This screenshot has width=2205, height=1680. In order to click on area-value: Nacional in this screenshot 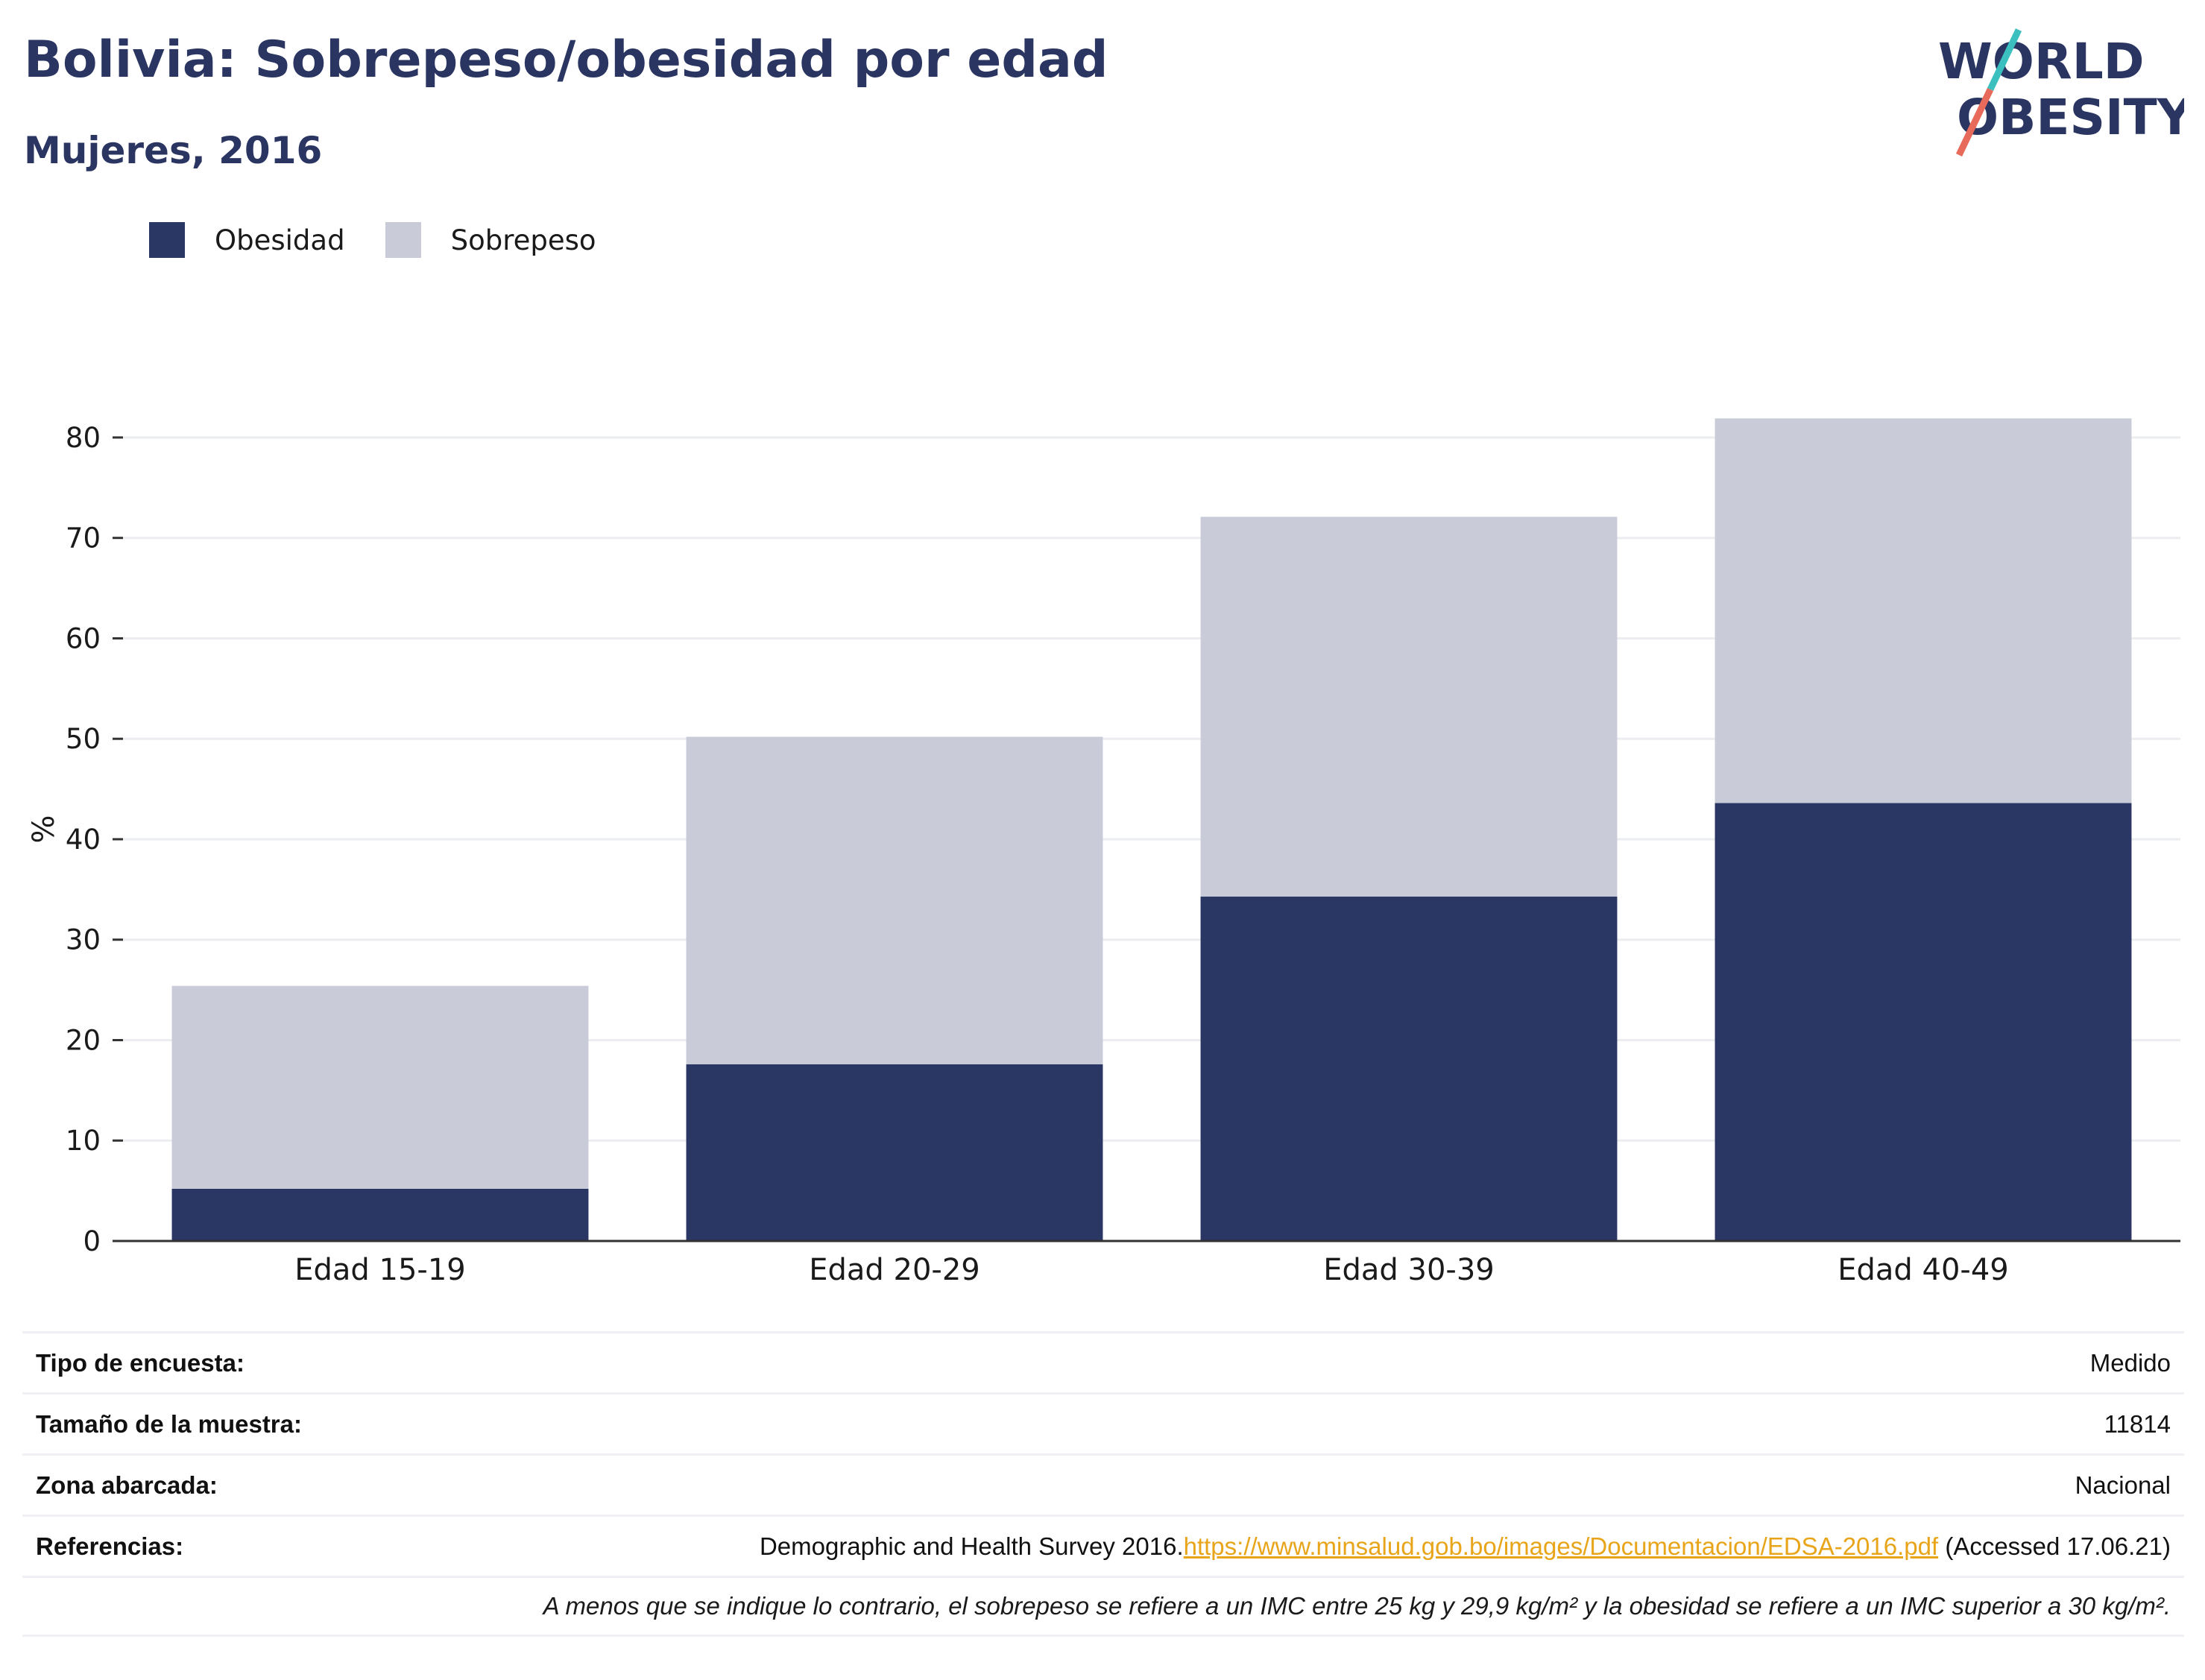, I will do `click(2123, 1485)`.